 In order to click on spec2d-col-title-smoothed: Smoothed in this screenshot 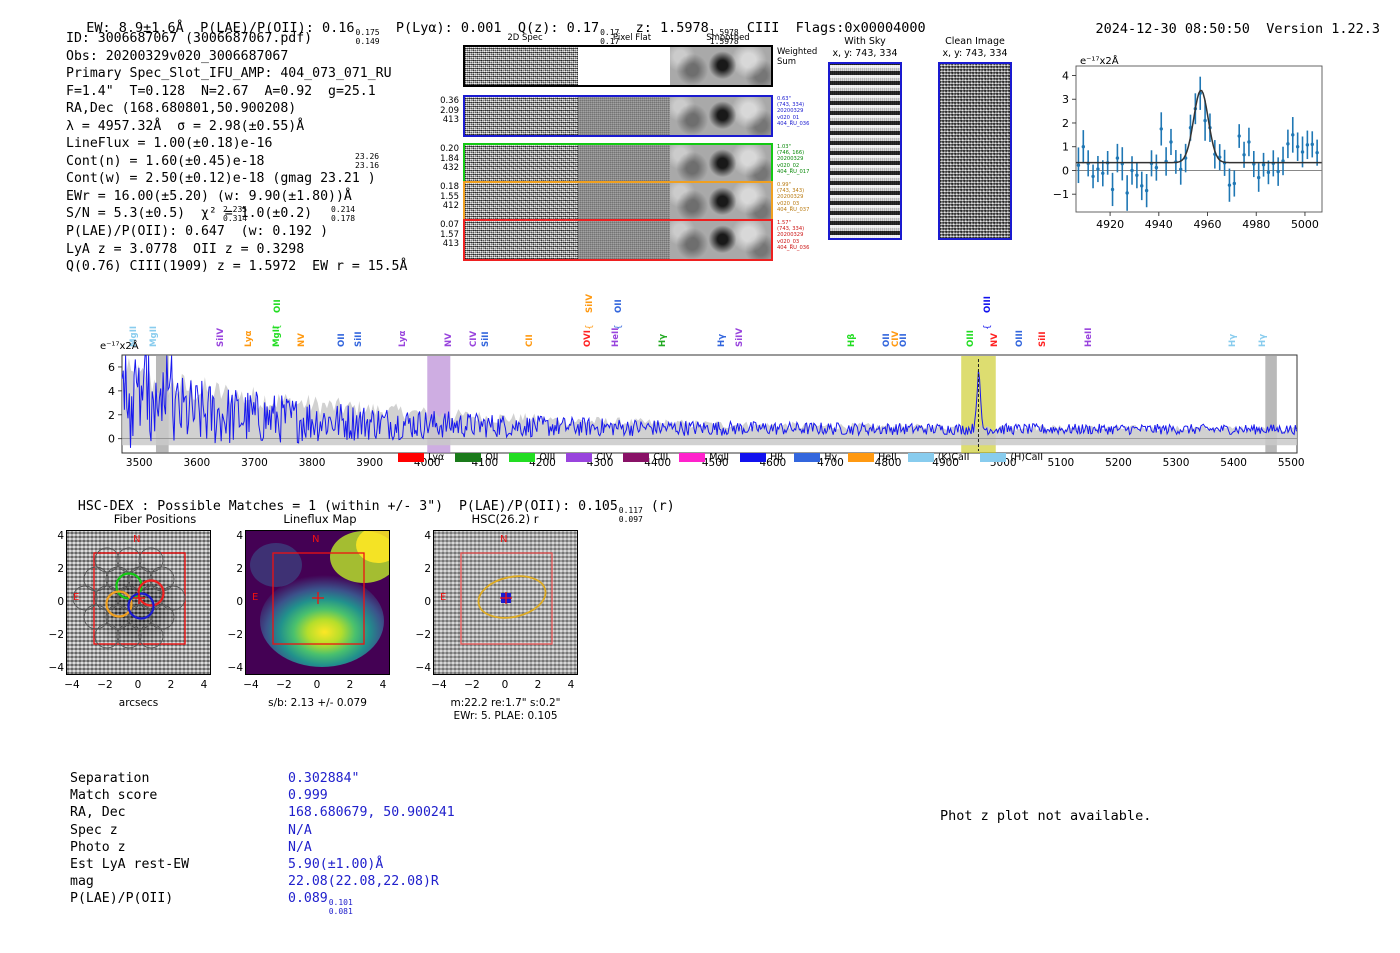, I will do `click(728, 38)`.